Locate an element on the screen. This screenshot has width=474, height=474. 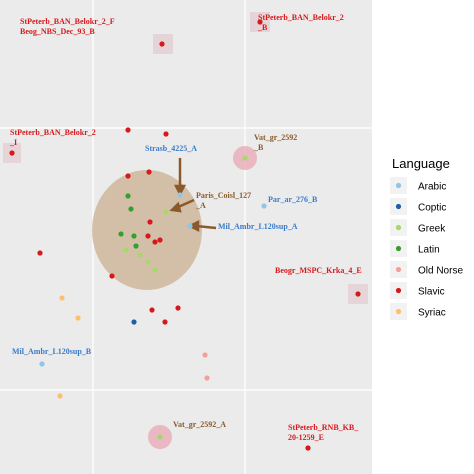
annotation: StPeterb_BAN_Belokr_2_F is located at coordinates (67, 21).